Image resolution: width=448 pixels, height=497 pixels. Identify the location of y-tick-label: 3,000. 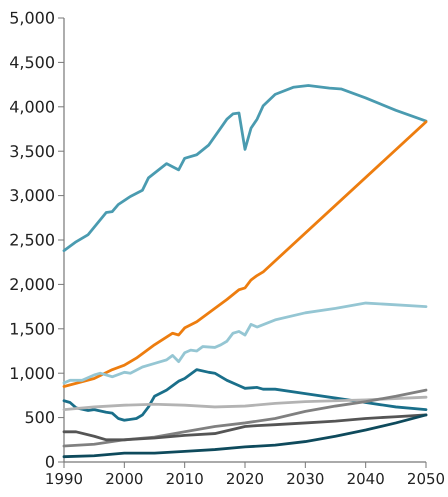
(32, 196).